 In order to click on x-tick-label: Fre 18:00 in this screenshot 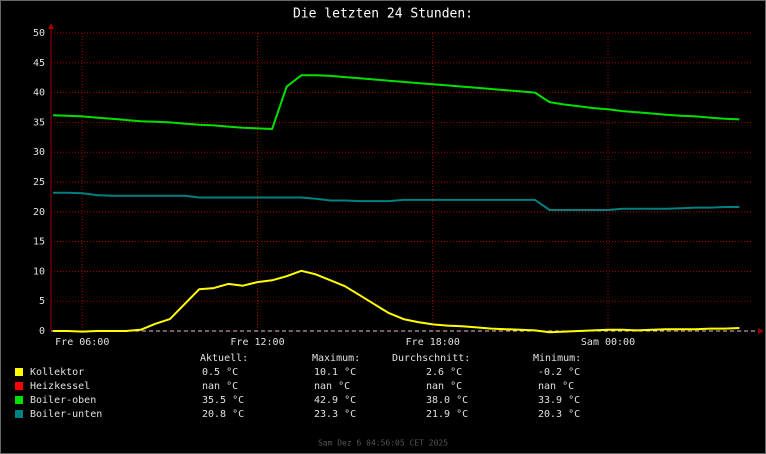, I will do `click(433, 342)`.